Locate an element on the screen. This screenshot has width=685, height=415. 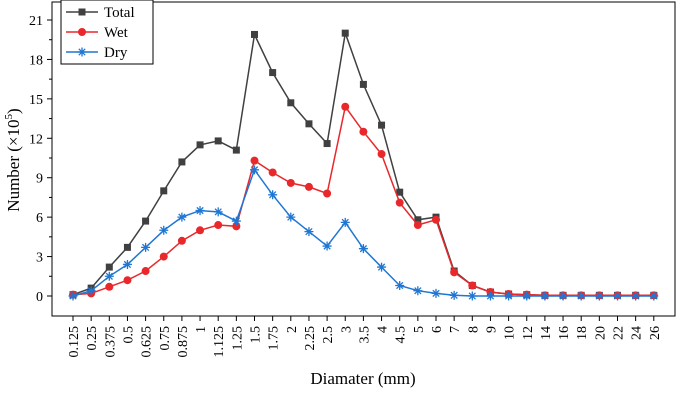
y-tick-label: 3 is located at coordinates (39, 258).